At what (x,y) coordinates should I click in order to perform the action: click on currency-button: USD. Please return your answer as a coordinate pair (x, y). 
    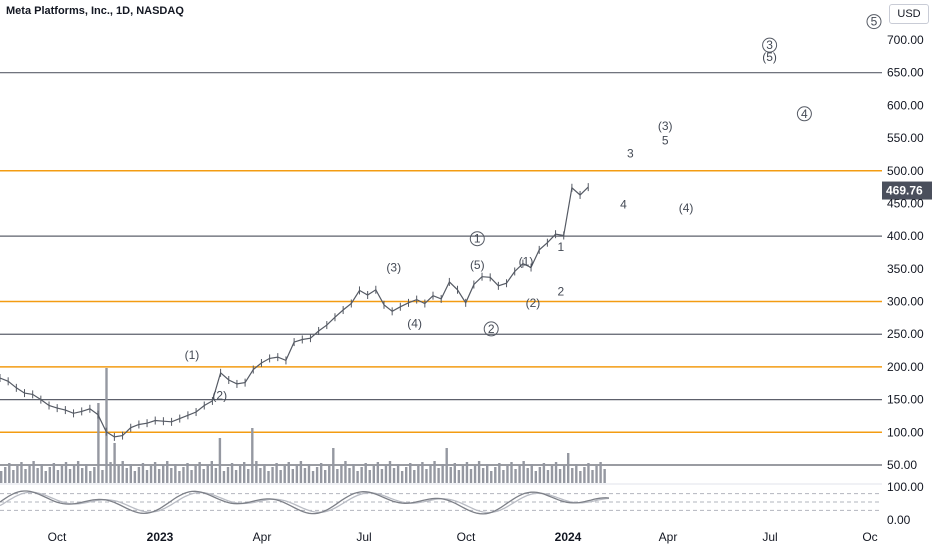
    Looking at the image, I should click on (909, 14).